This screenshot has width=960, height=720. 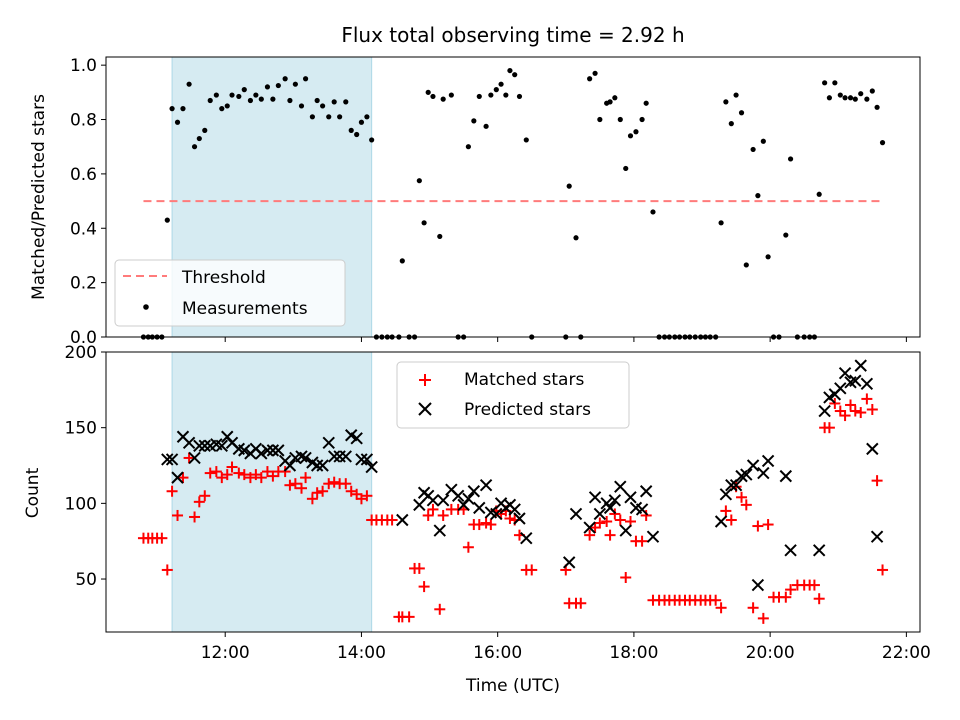 I want to click on count-y-axis-label: Count, so click(x=33, y=492).